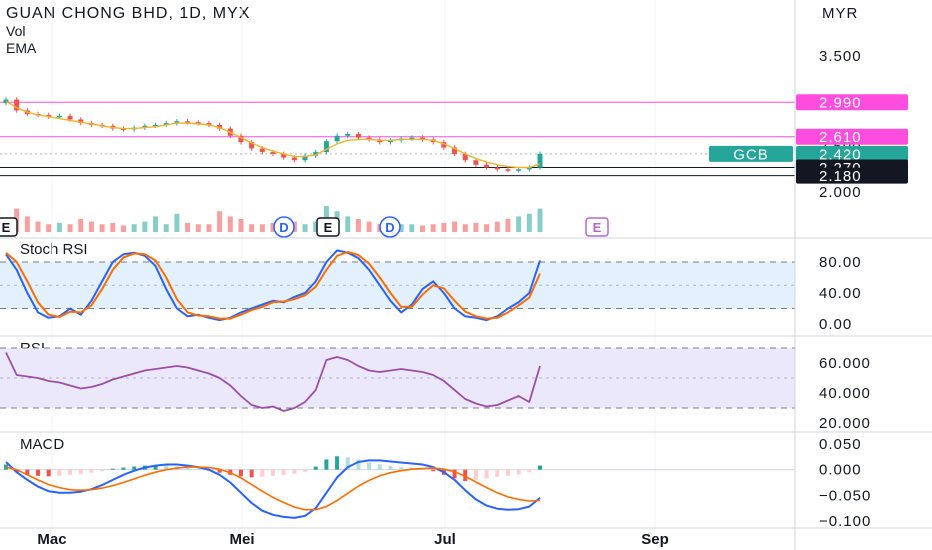 The image size is (932, 550). I want to click on macd-title: MACD, so click(42, 444).